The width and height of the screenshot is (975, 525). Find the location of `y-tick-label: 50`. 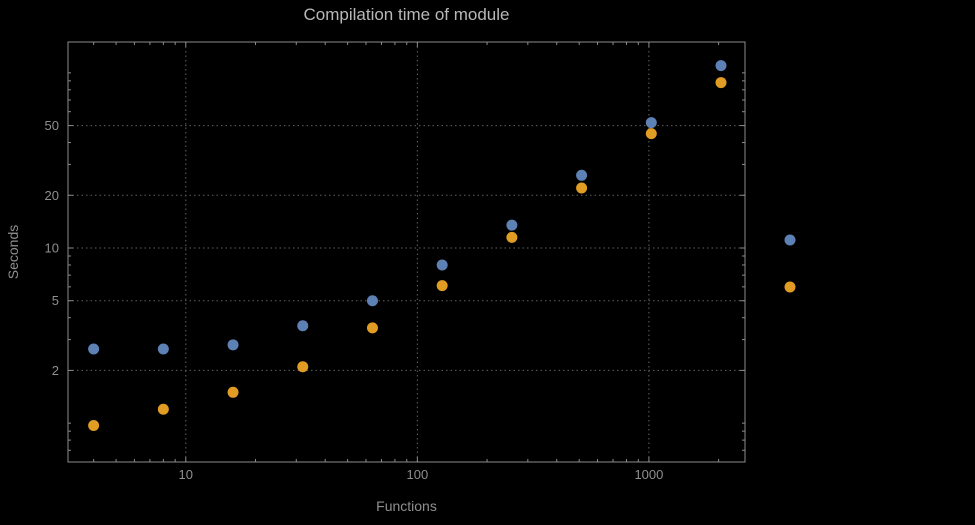

y-tick-label: 50 is located at coordinates (52, 125).